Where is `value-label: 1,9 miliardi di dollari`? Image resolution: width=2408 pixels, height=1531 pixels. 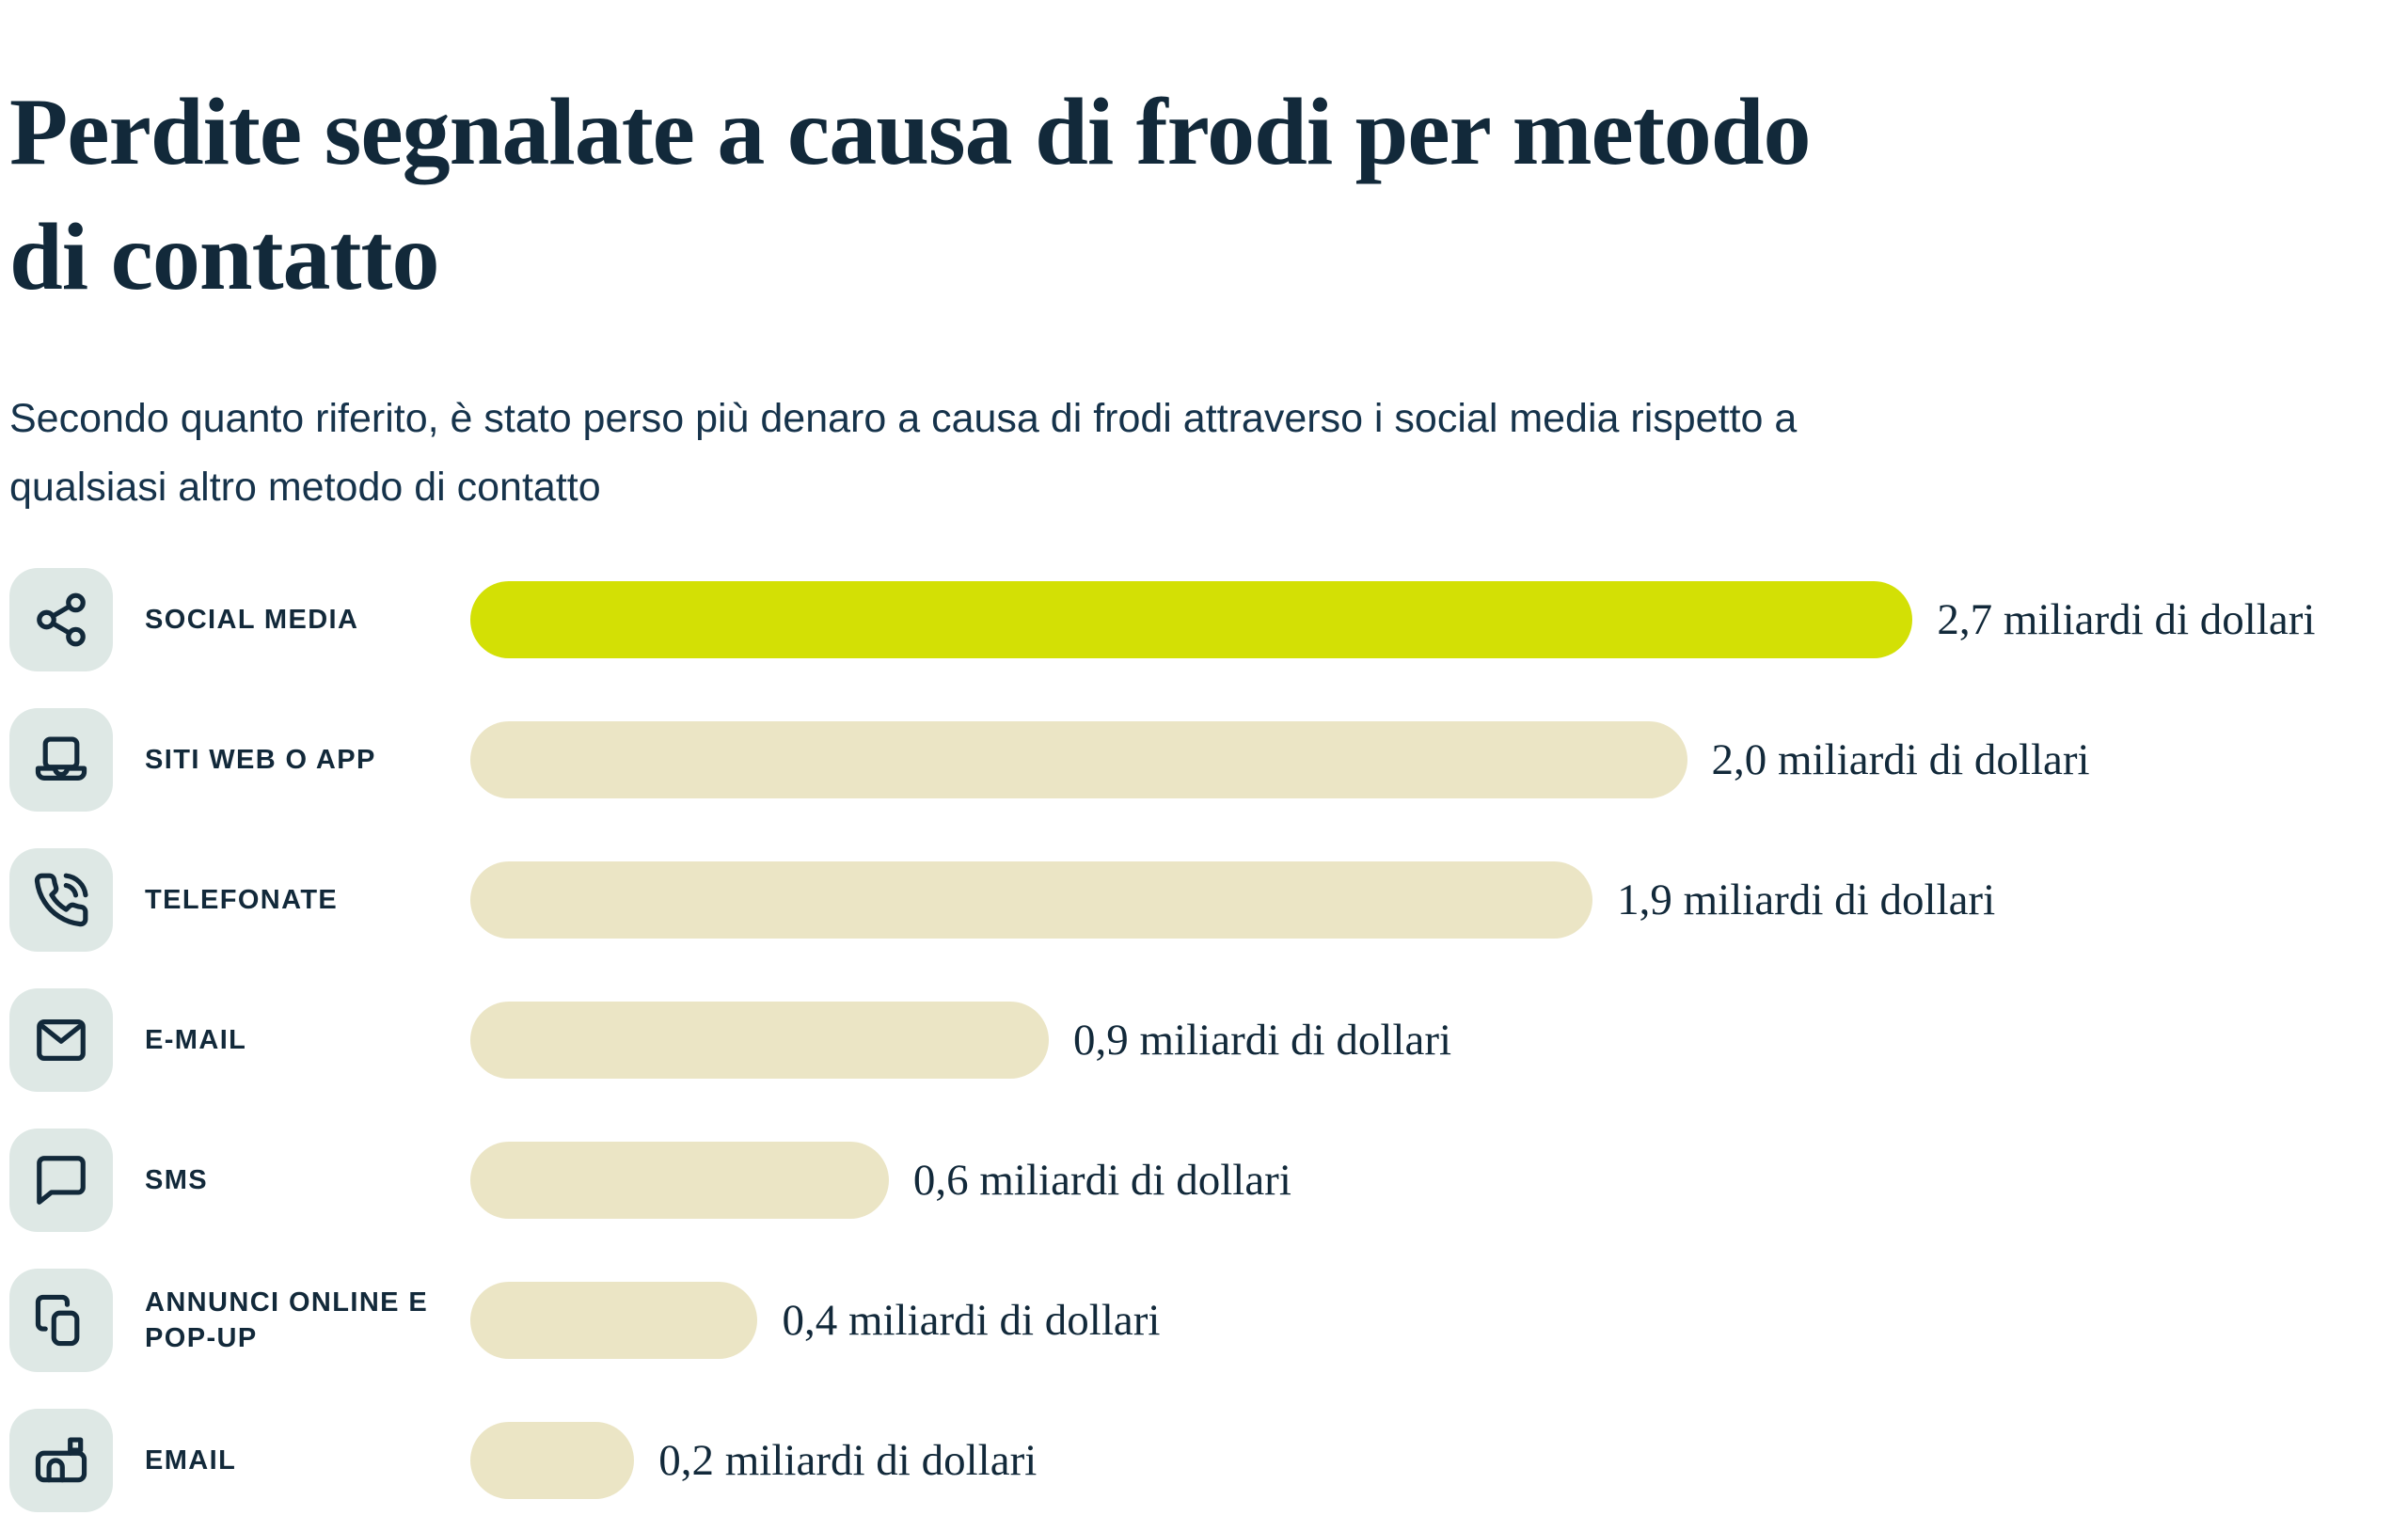
value-label: 1,9 miliardi di dollari is located at coordinates (1807, 900).